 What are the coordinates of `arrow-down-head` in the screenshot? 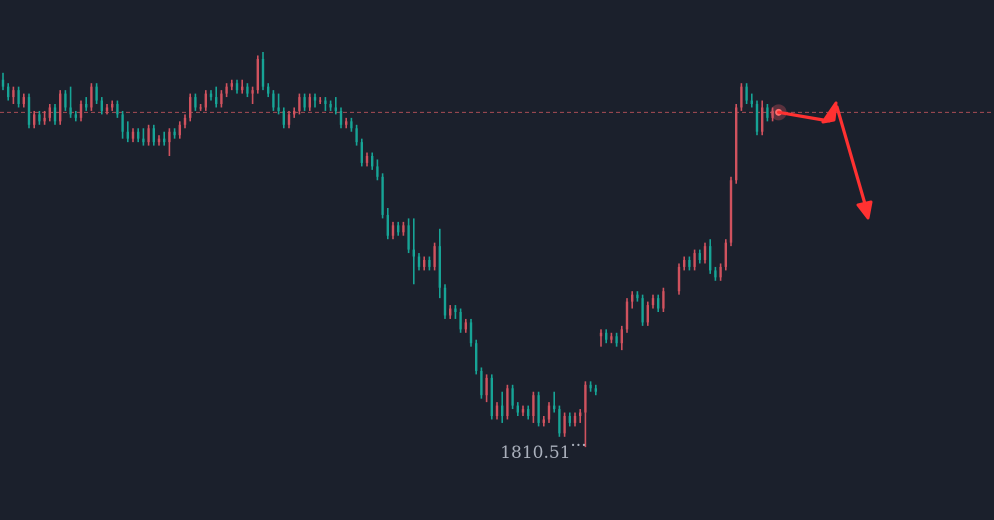 It's located at (864, 210).